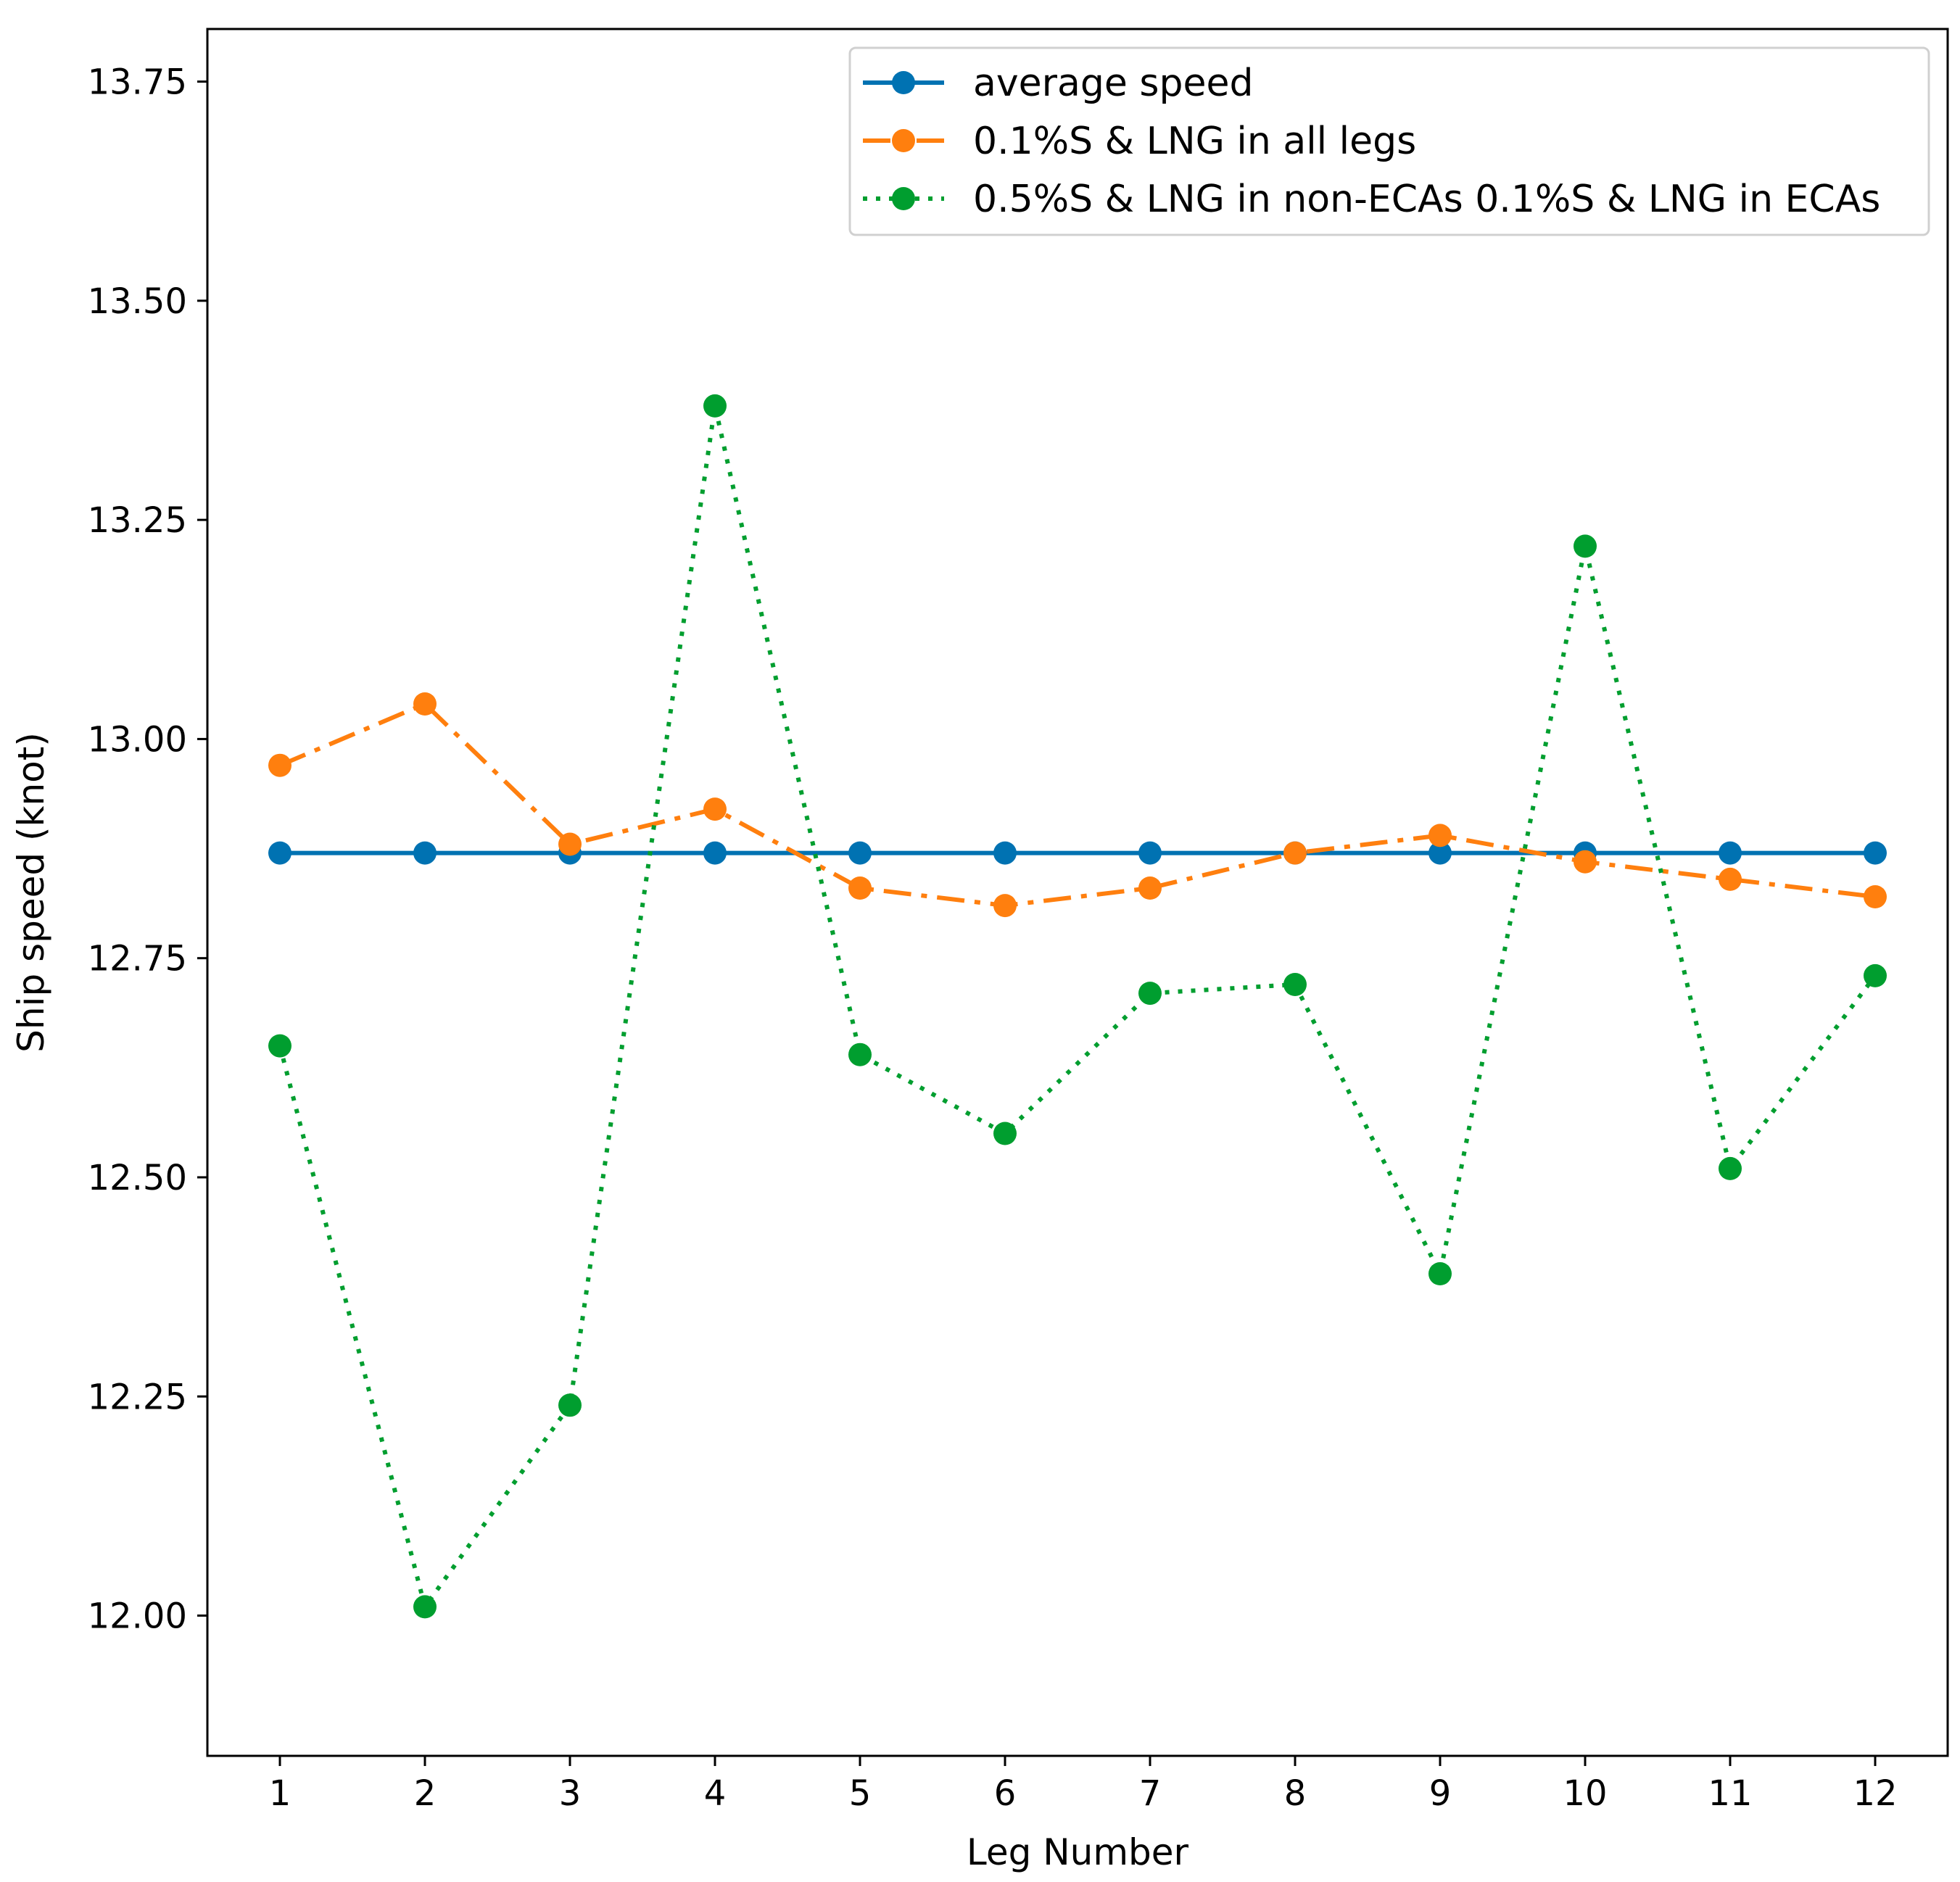  I want to click on legend-frame, so click(1389, 141).